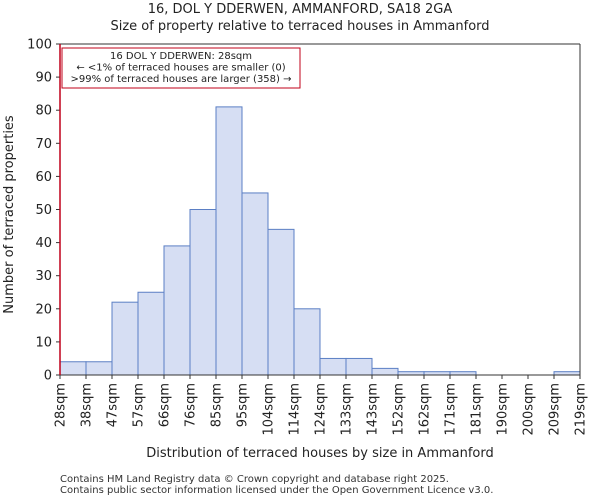 This screenshot has height=500, width=600. I want to click on y-tick-label: 100, so click(39, 45).